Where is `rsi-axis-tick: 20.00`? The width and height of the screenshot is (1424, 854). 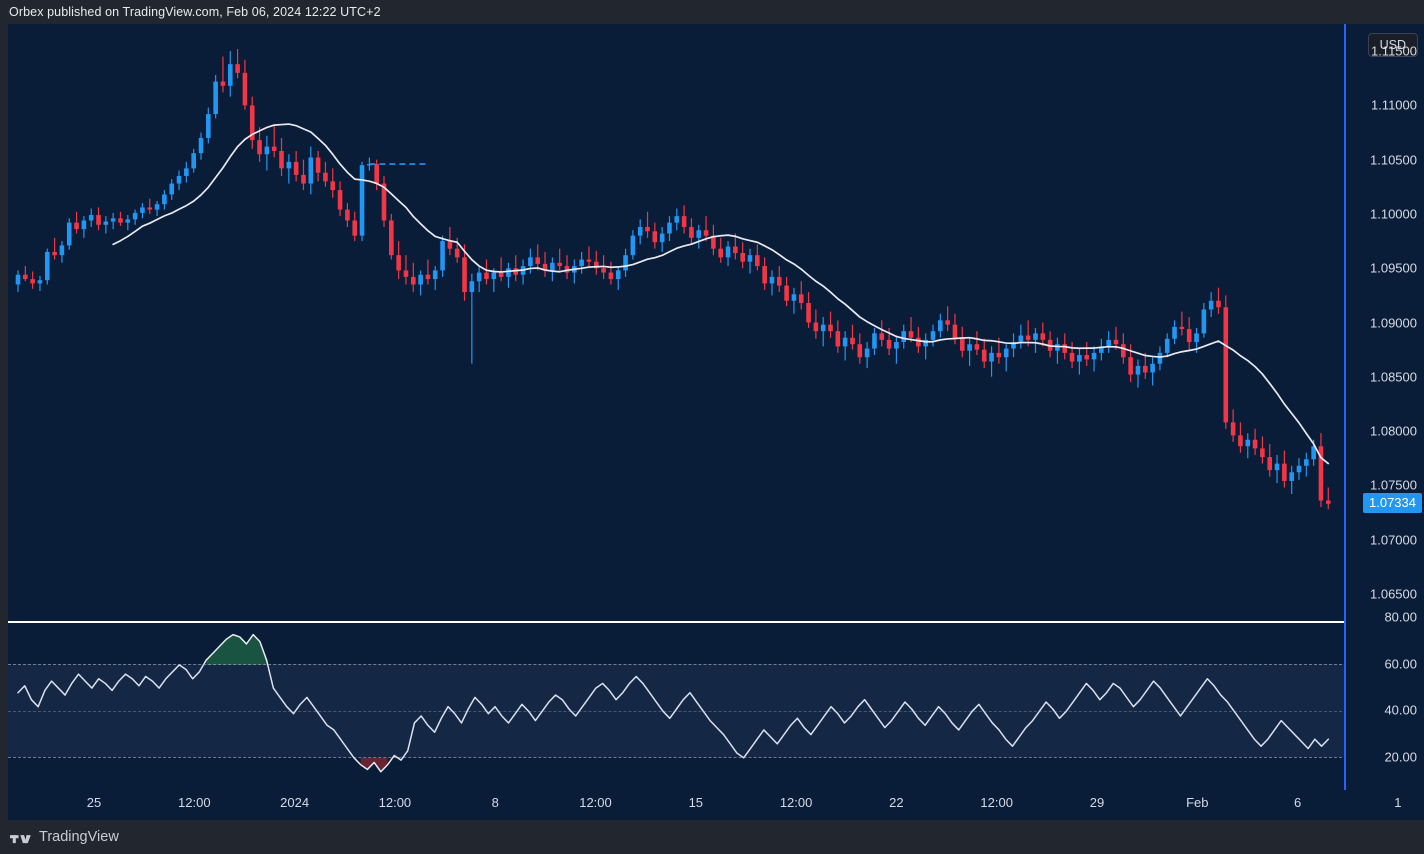 rsi-axis-tick: 20.00 is located at coordinates (1400, 757).